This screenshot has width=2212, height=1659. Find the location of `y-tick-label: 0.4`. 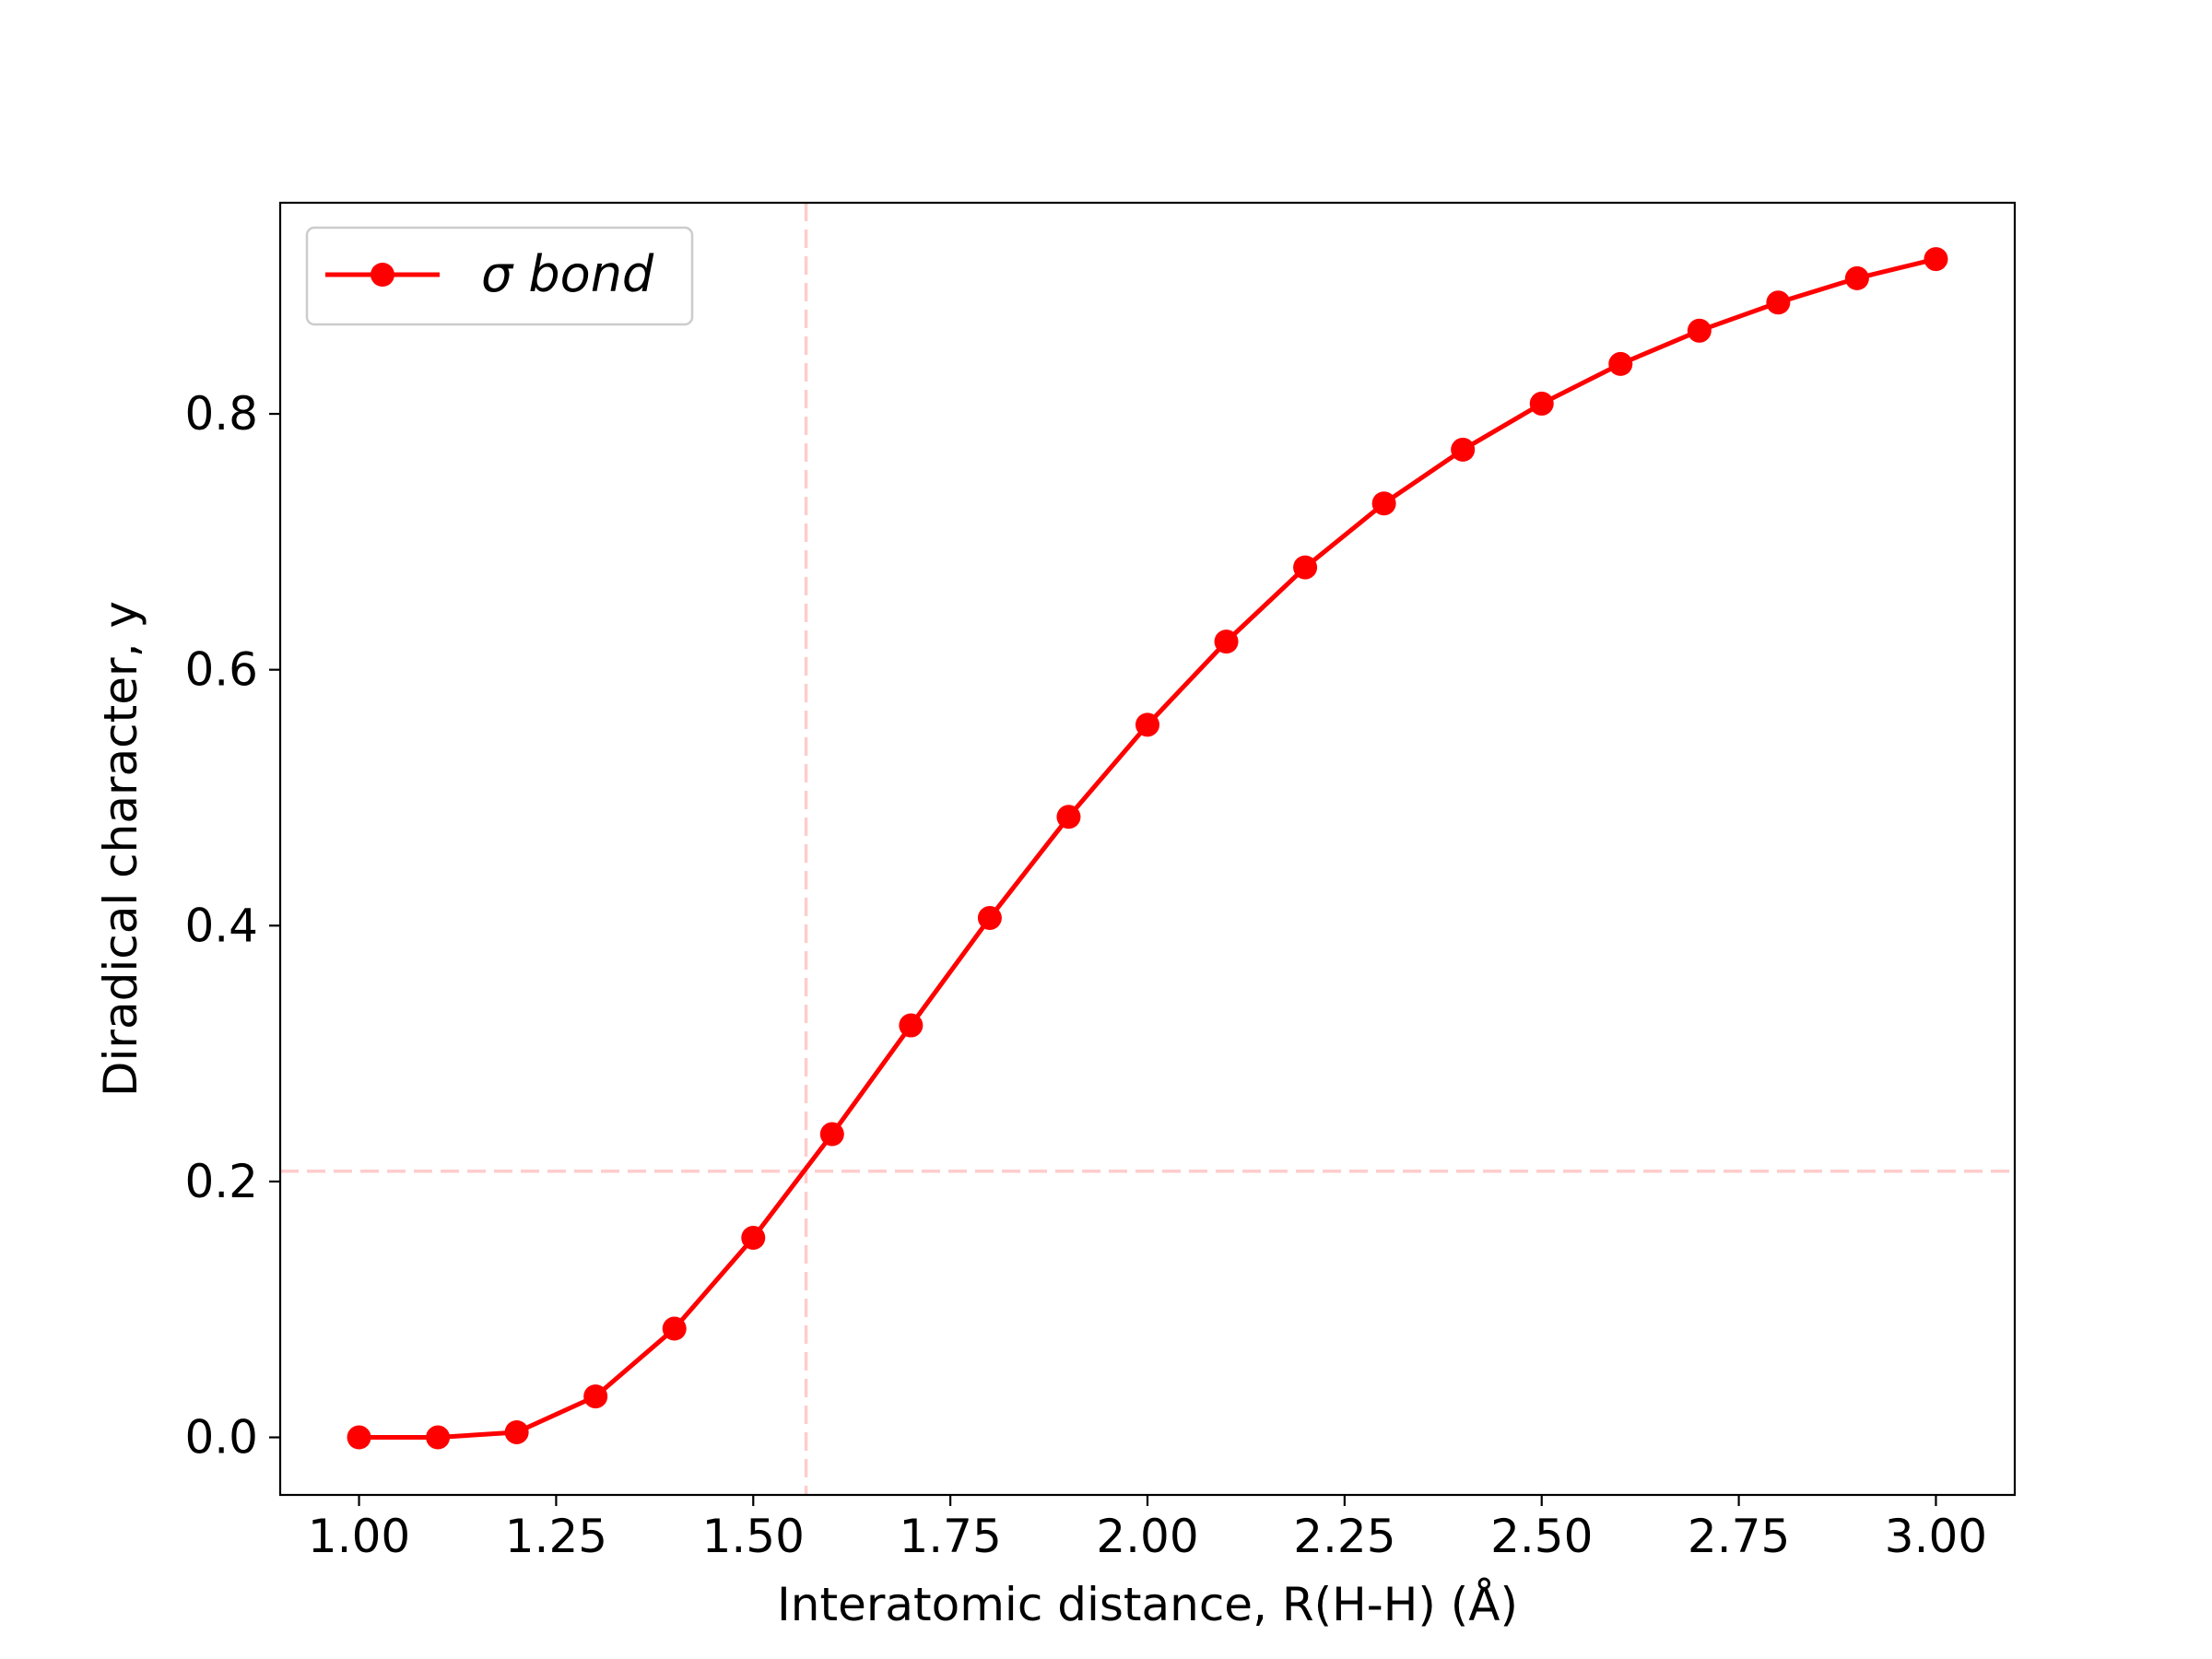

y-tick-label: 0.4 is located at coordinates (221, 925).